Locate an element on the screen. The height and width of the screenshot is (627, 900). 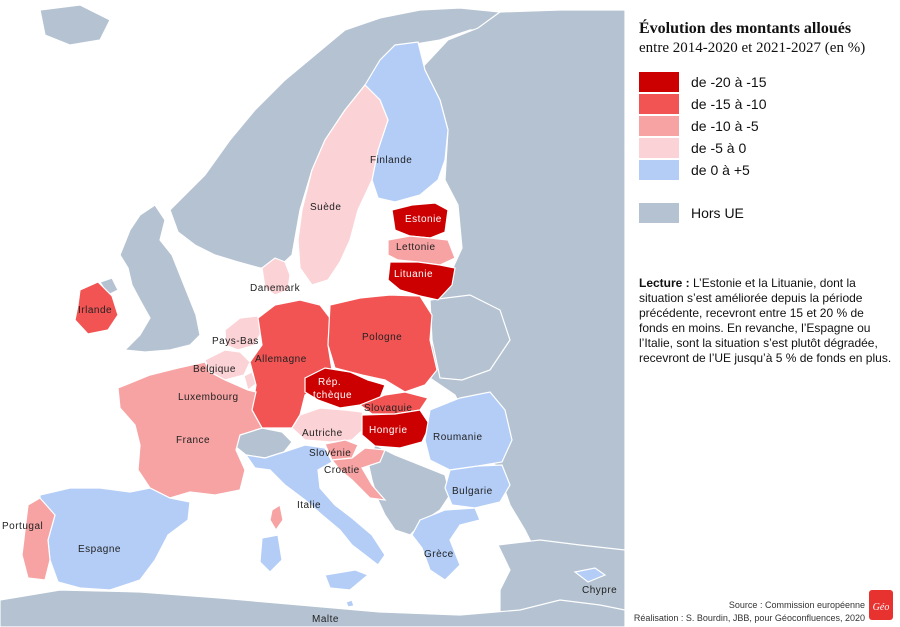
country-irlande is located at coordinates (96, 308).